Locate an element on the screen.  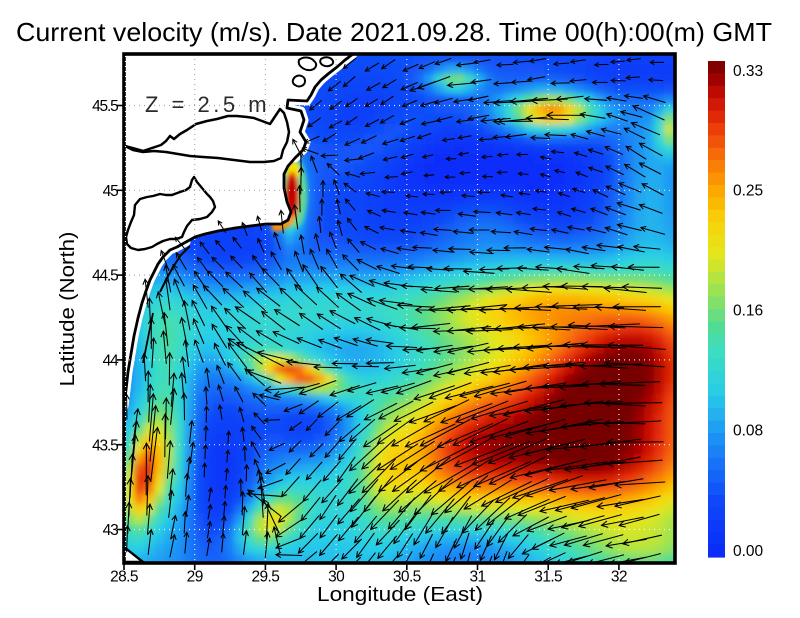
svg-text: 31.5 is located at coordinates (548, 577).